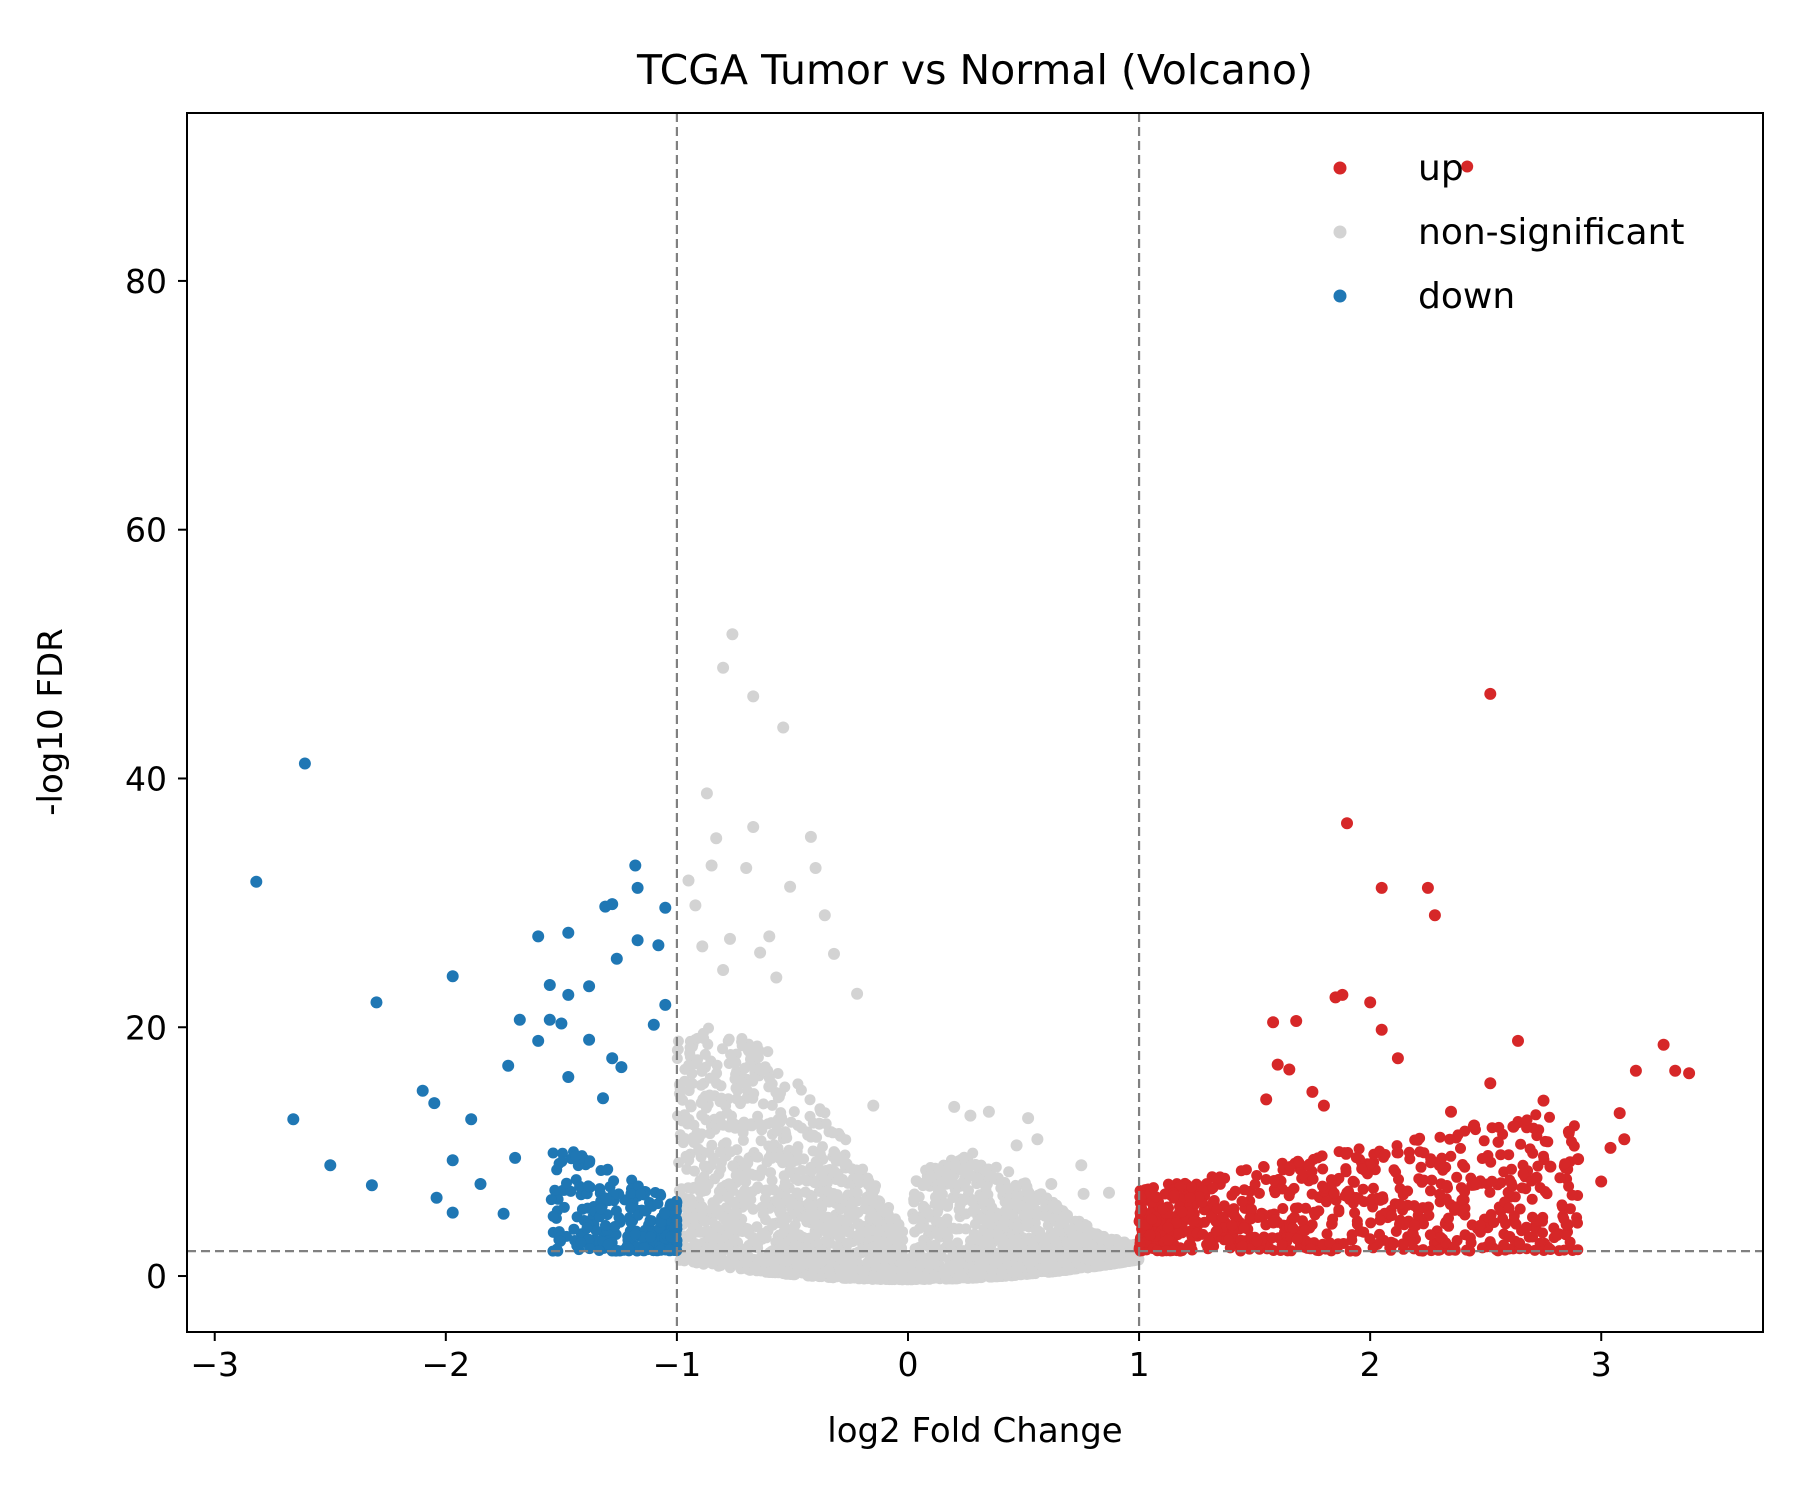 The height and width of the screenshot is (1500, 1800). I want to click on y-tick-label: 0, so click(156, 1276).